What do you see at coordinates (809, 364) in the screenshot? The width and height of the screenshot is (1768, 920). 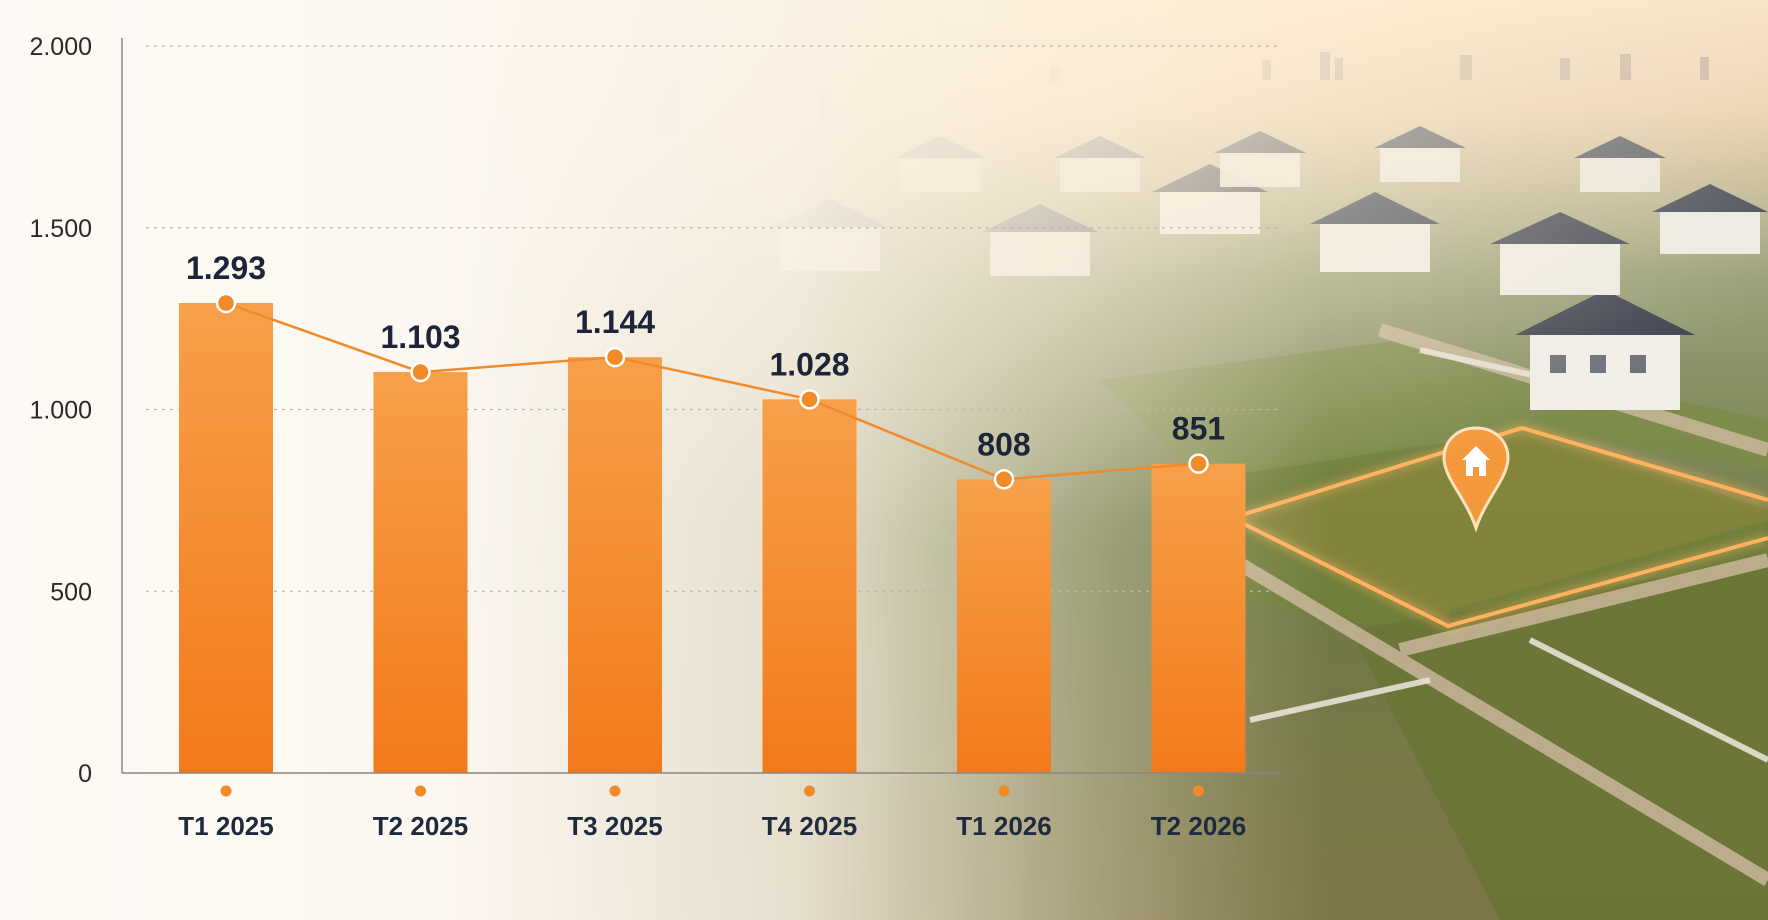 I see `data-label: 1.028` at bounding box center [809, 364].